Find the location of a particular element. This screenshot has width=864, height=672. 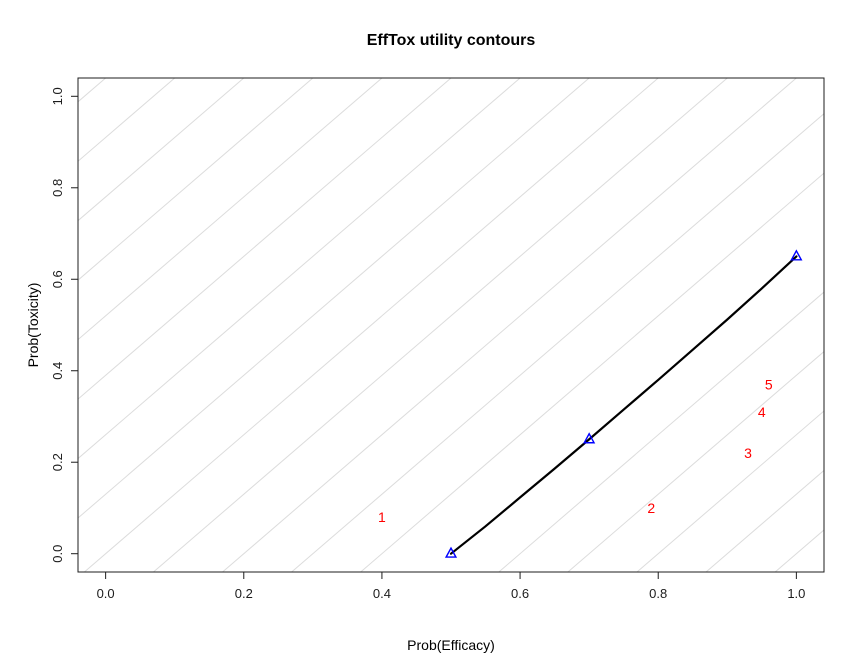

chart-title: EffTox utility contours is located at coordinates (451, 40).